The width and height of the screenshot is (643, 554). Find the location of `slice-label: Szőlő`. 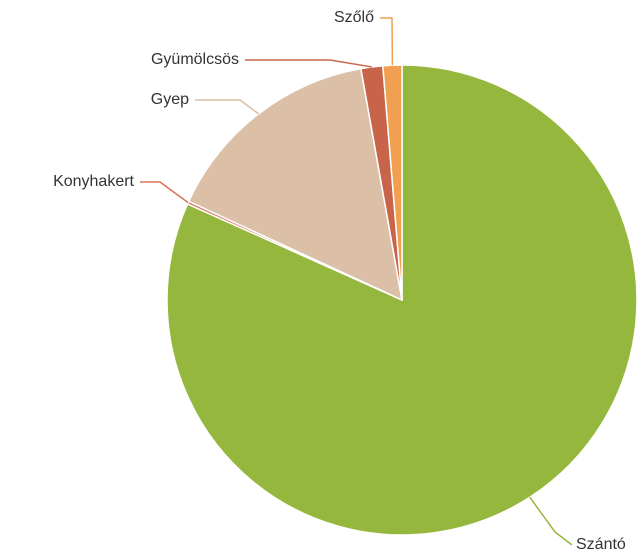

slice-label: Szőlő is located at coordinates (354, 17).